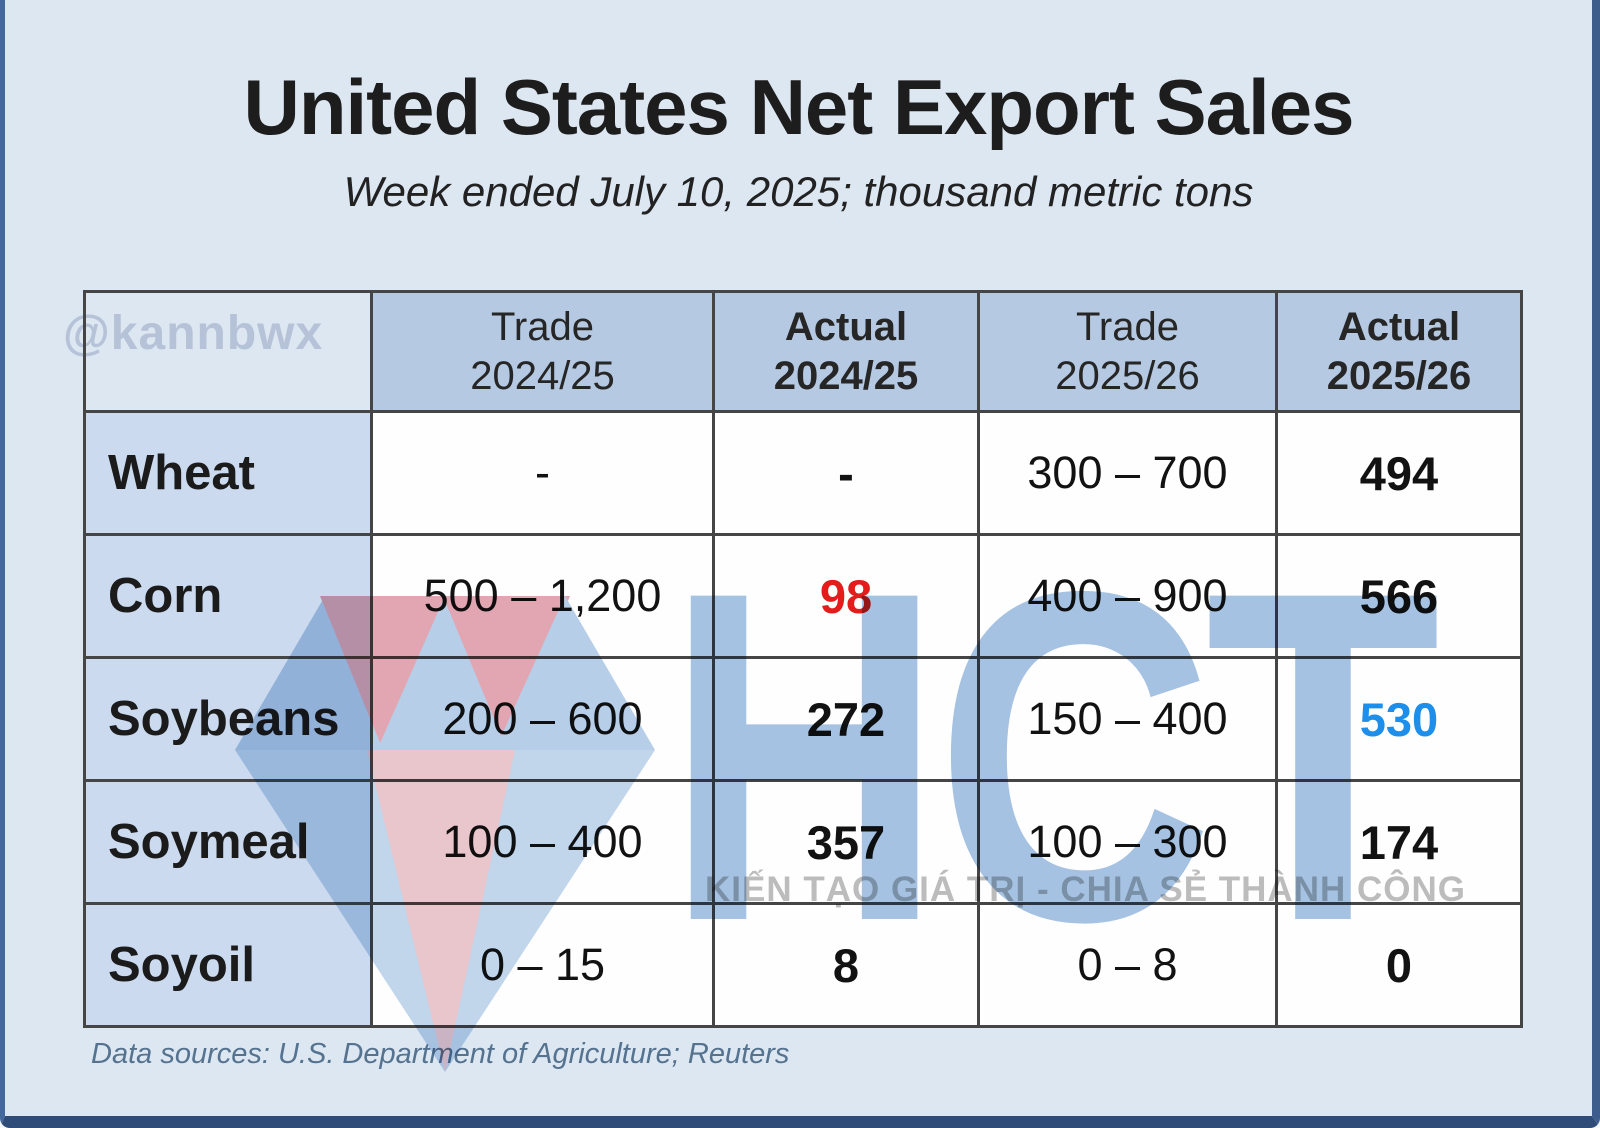 The image size is (1600, 1128). I want to click on soymeal-actual-2024-25: 357, so click(846, 842).